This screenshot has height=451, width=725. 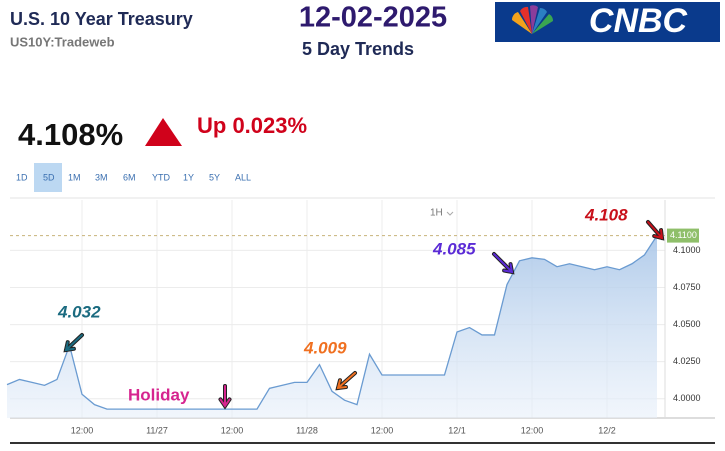 I want to click on x-tick-label: 11/28, so click(x=307, y=430).